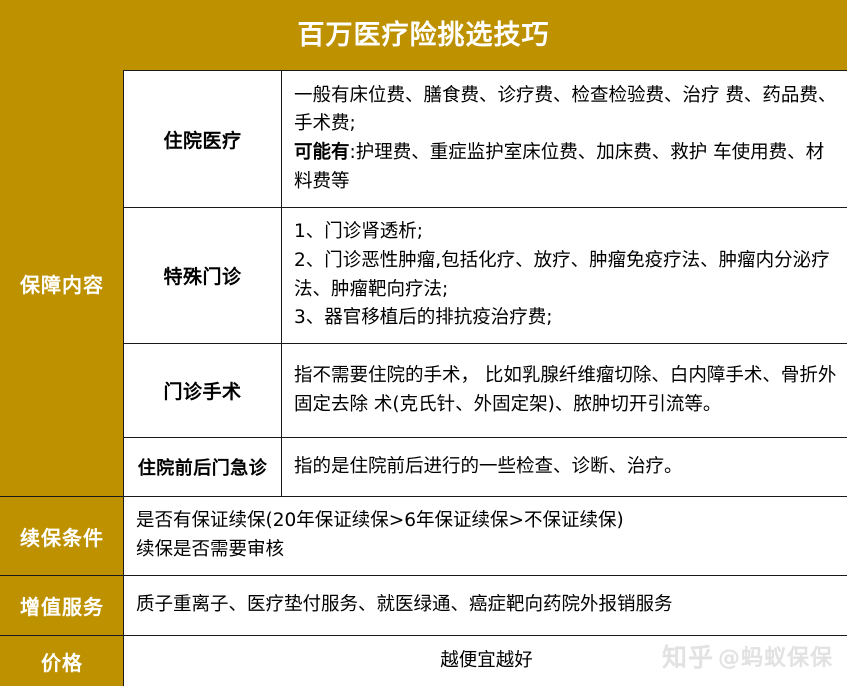  I want to click on sublabel-special-outpatient: 特殊门诊, so click(202, 275).